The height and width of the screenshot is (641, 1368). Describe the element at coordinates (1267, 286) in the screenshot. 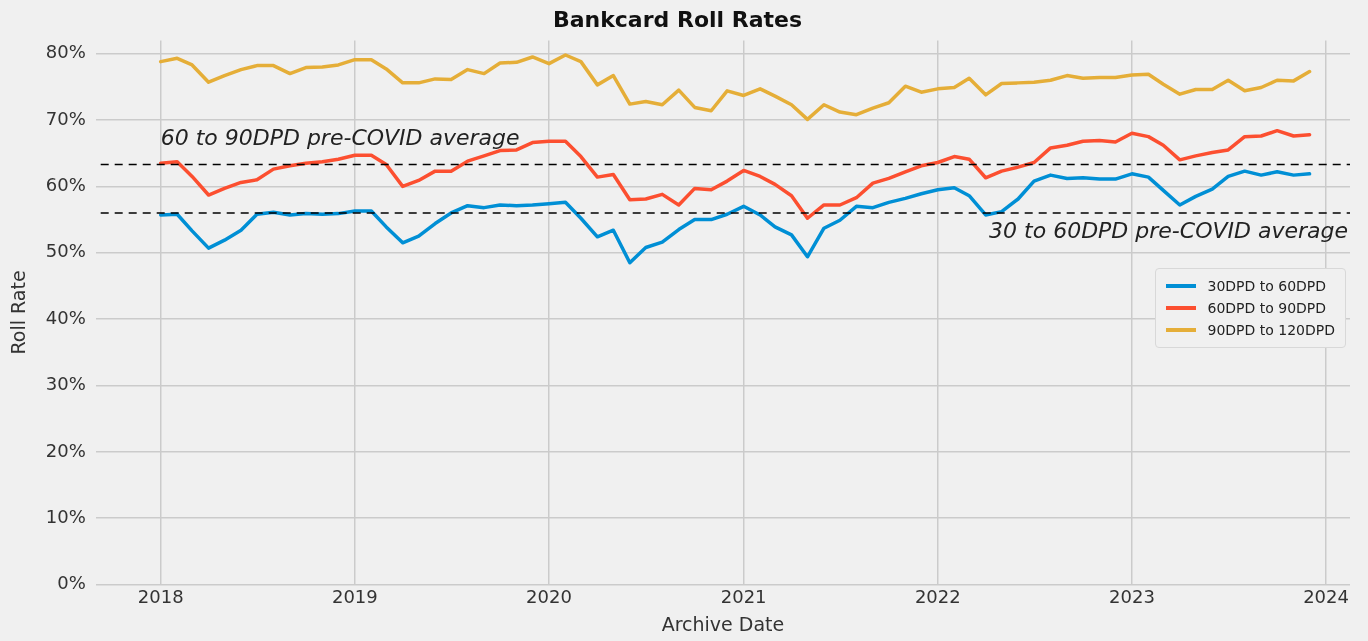

I see `legend-label: 30DPD to 60DPD` at that location.